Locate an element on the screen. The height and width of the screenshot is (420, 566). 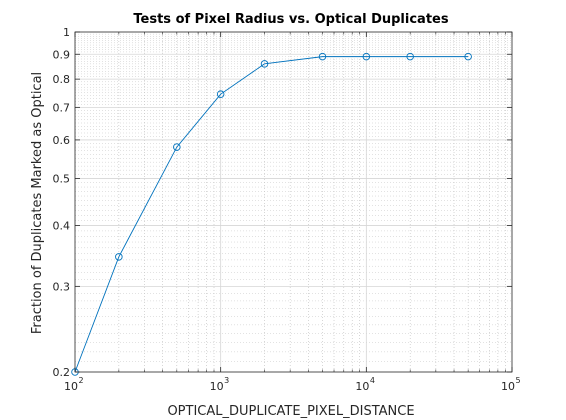
y-tick-label: 0.5 is located at coordinates (62, 178).